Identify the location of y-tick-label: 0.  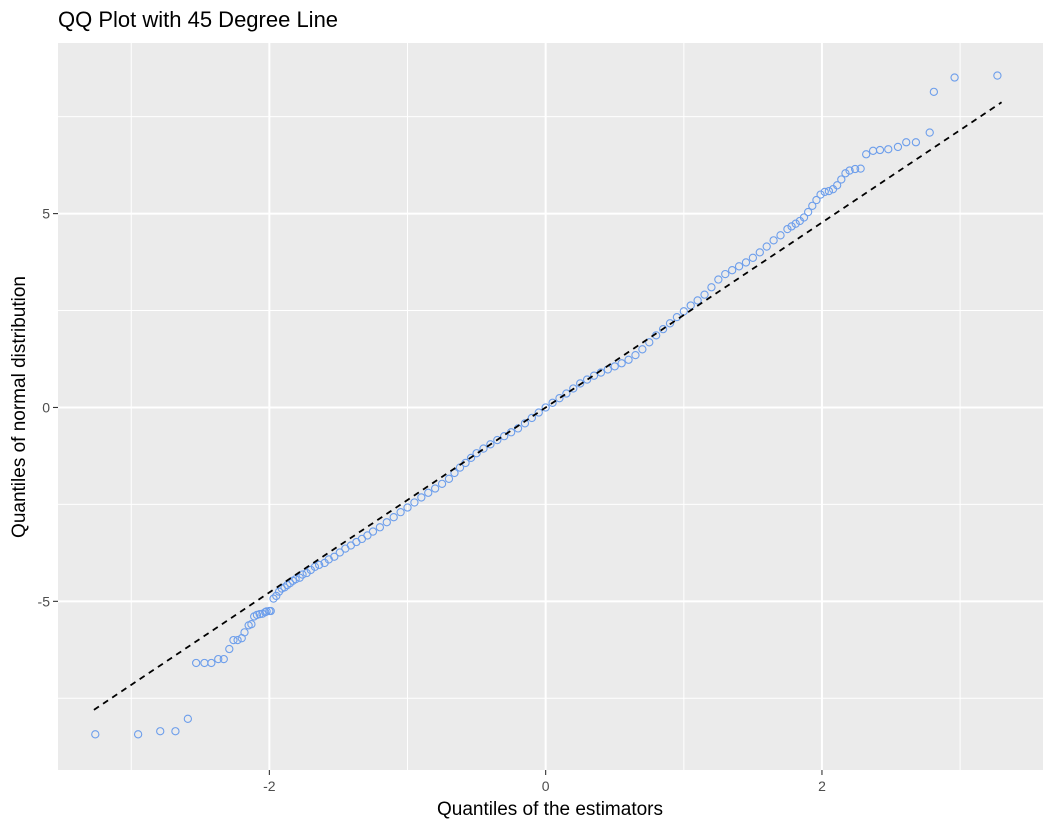
(46, 407).